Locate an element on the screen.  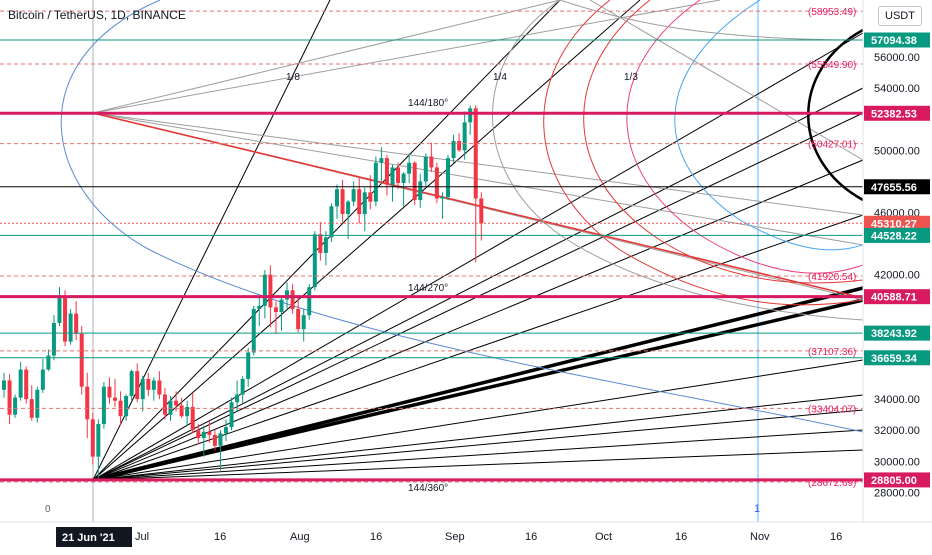
price-axis-bg is located at coordinates (897, 275).